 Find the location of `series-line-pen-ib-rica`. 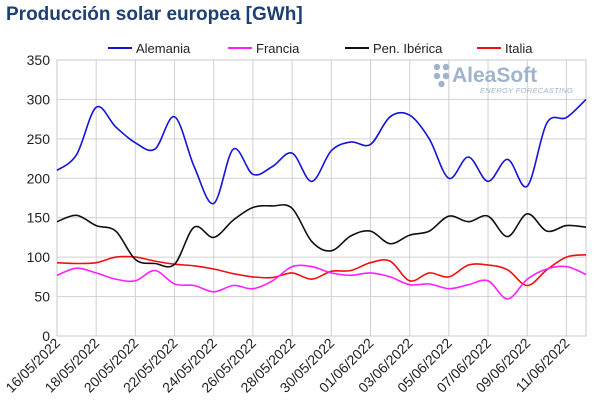

series-line-pen-ib-rica is located at coordinates (321, 236).